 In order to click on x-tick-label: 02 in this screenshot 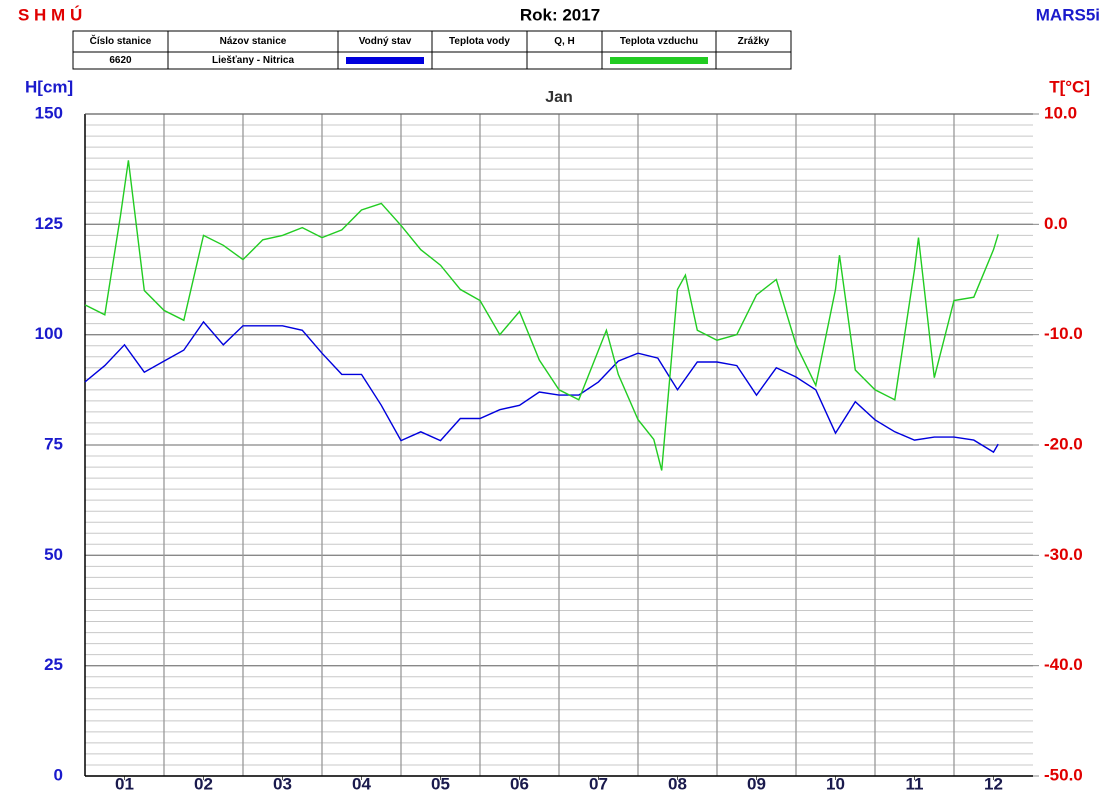, I will do `click(203, 783)`.